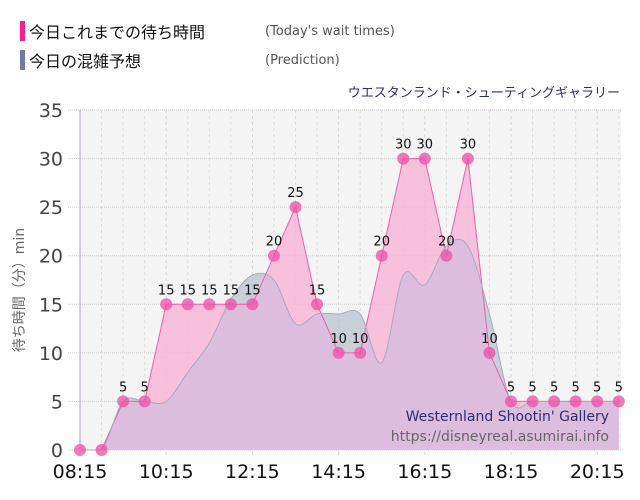 The image size is (640, 500). What do you see at coordinates (20, 290) in the screenshot?
I see `y-axis-label: 待ち時間（分）min` at bounding box center [20, 290].